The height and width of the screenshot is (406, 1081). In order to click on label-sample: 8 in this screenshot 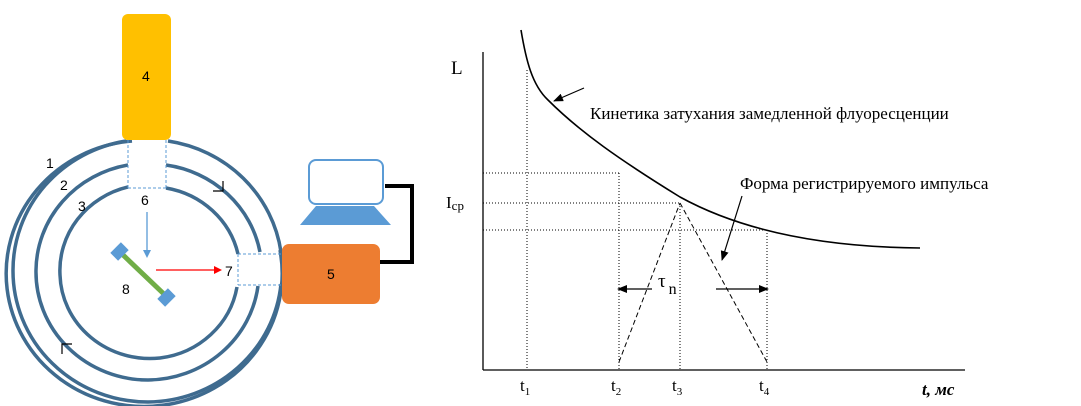, I will do `click(126, 289)`.